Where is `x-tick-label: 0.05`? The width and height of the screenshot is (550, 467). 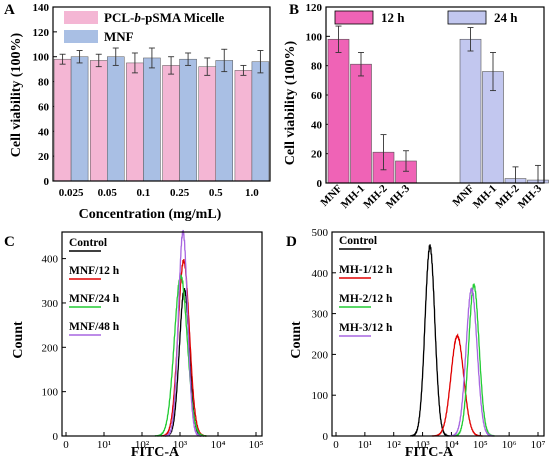 x-tick-label: 0.05 is located at coordinates (108, 193).